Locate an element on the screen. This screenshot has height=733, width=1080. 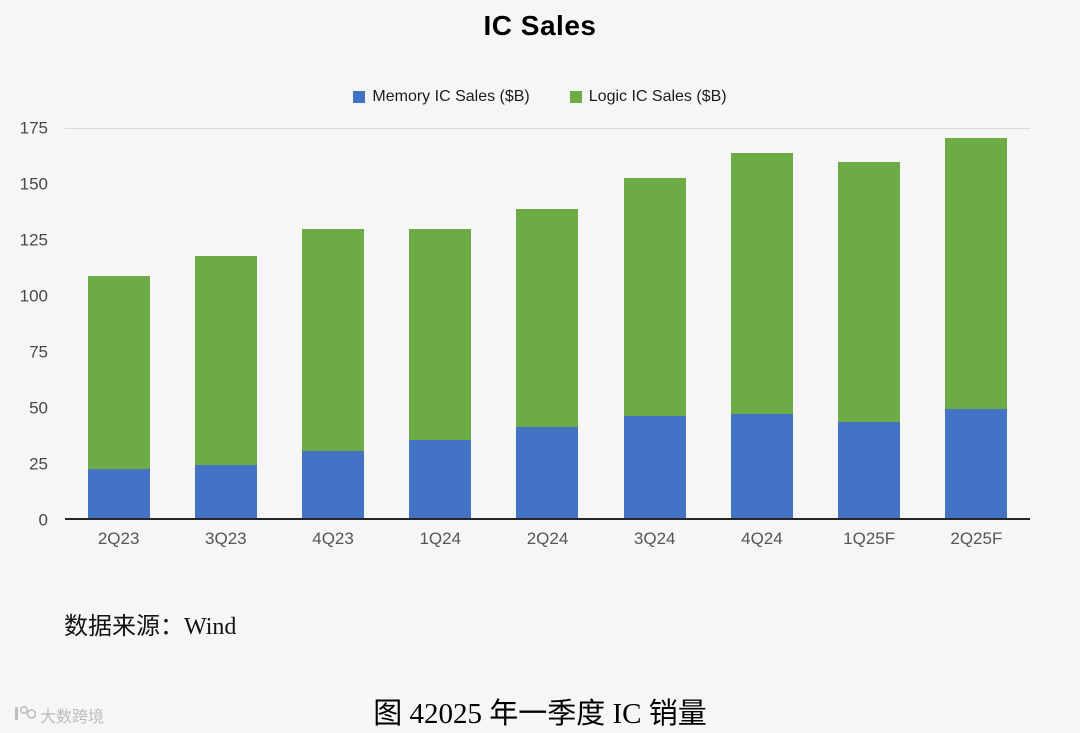
memory-legend-marker is located at coordinates (359, 97).